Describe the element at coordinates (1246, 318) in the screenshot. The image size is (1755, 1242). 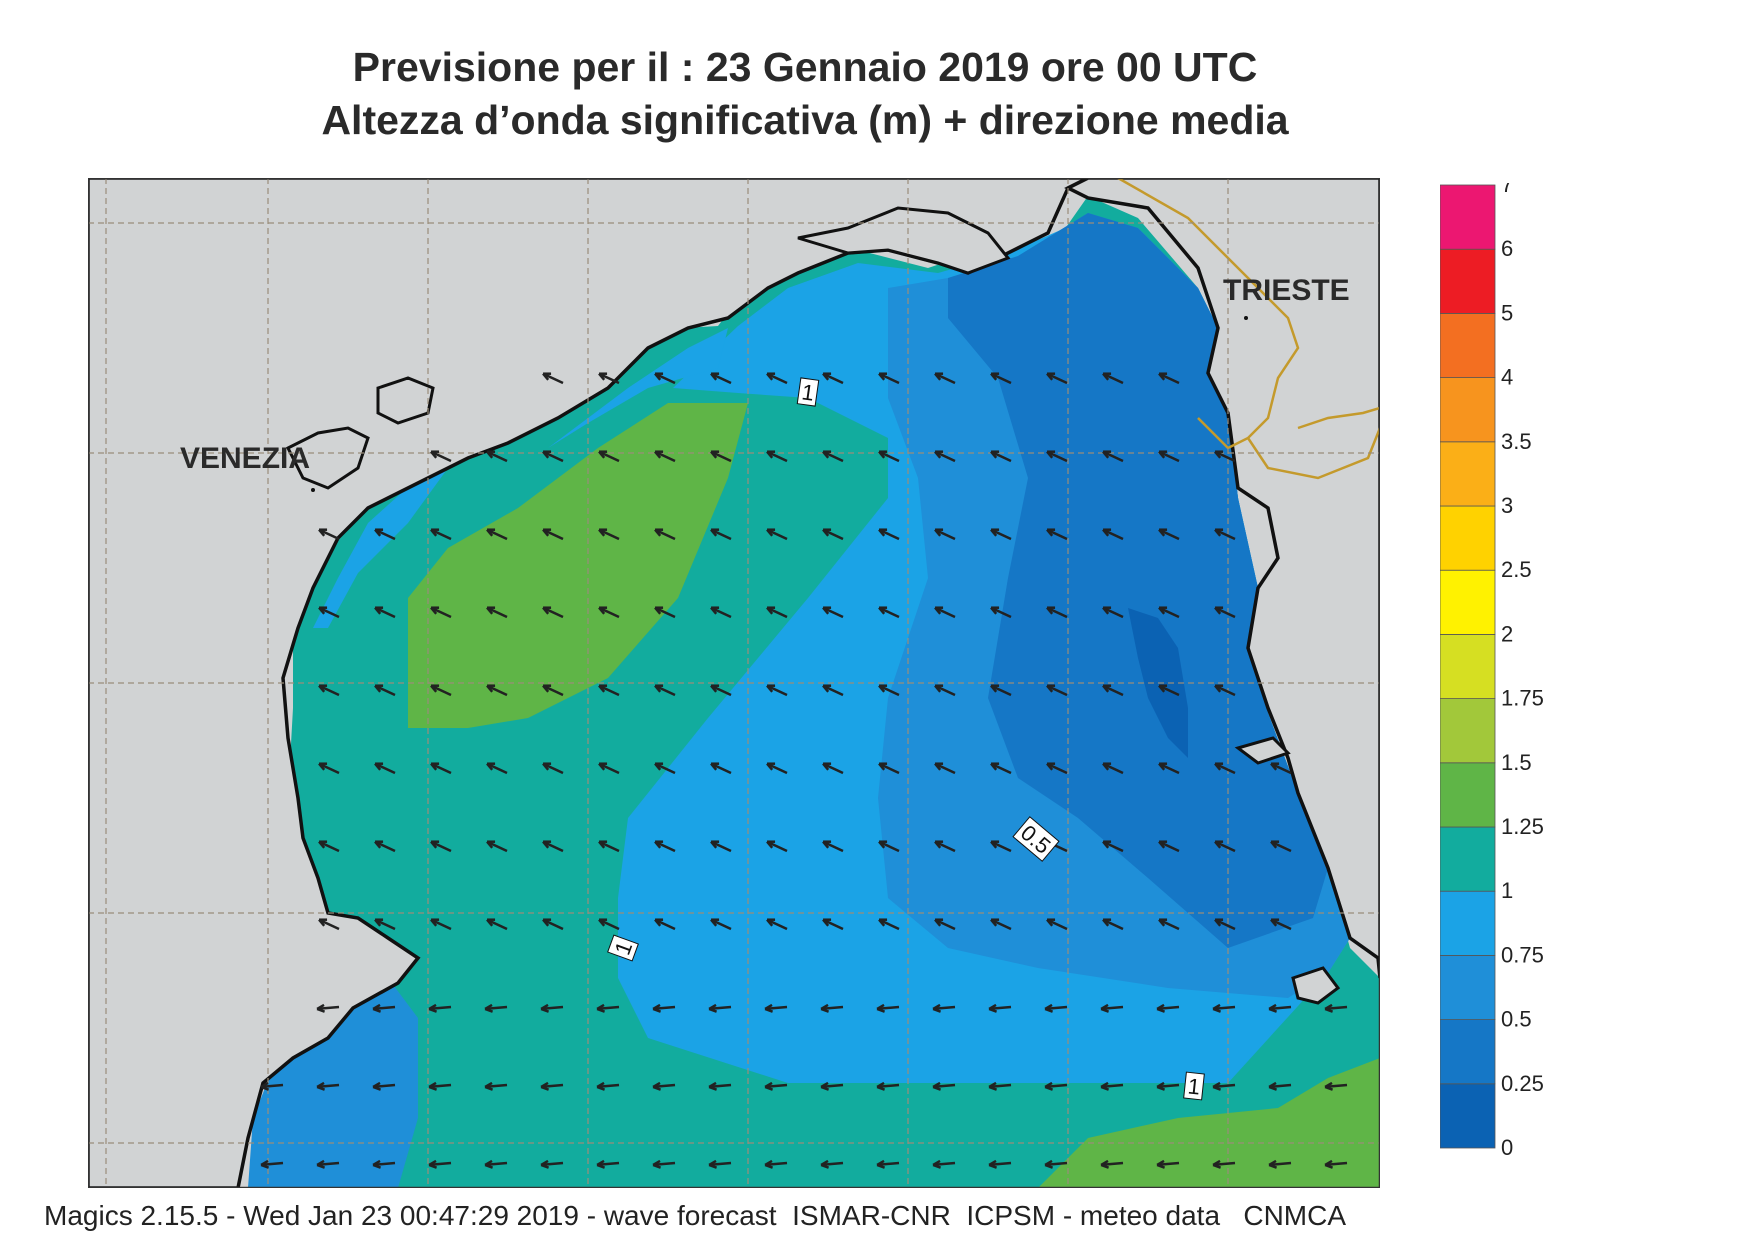
I see `trieste-marker` at that location.